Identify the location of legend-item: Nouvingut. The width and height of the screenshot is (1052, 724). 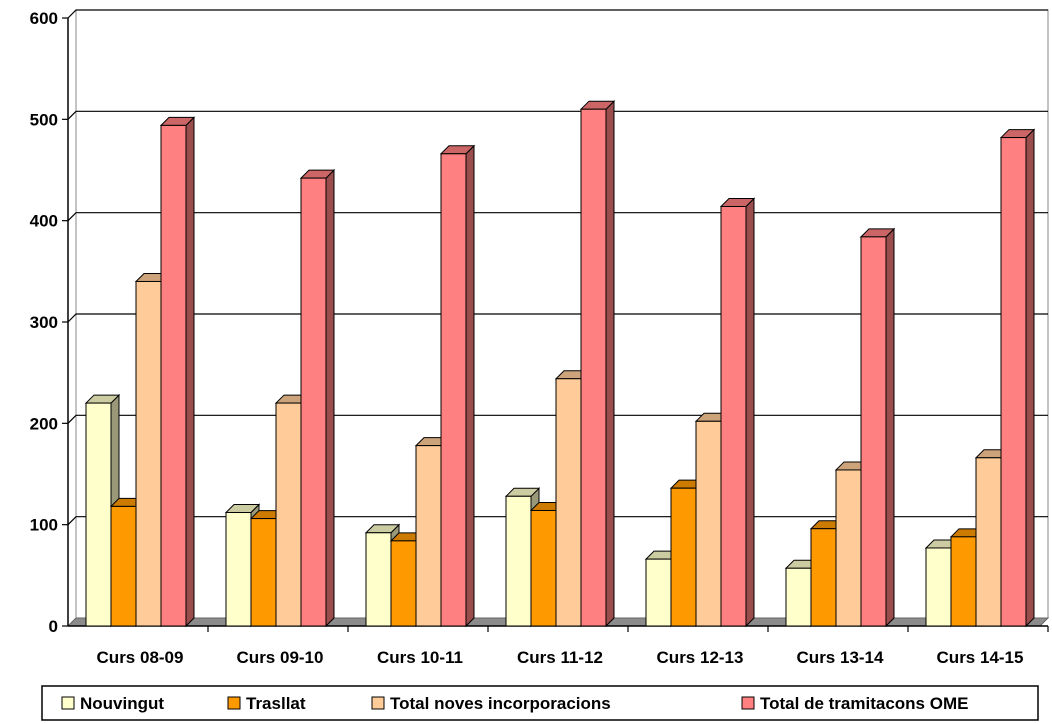
(112, 703).